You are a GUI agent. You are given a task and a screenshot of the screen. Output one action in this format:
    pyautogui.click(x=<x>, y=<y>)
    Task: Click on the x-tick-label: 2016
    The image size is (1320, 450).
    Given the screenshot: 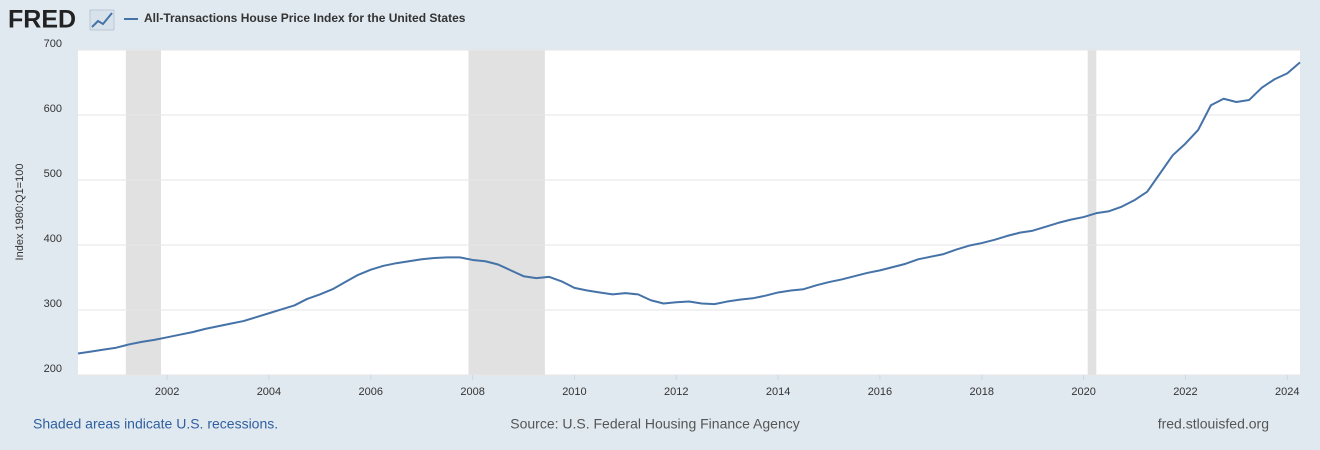 What is the action you would take?
    pyautogui.click(x=880, y=392)
    